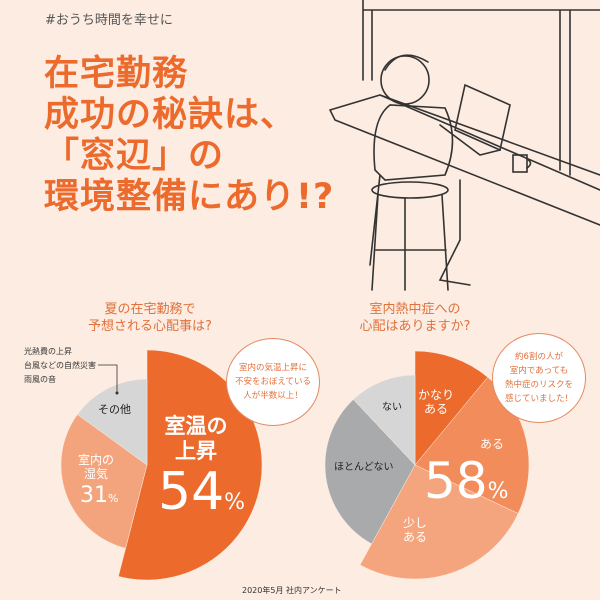 The image size is (600, 600). Describe the element at coordinates (116, 74) in the screenshot. I see `title-line: 在宅勤務` at that location.